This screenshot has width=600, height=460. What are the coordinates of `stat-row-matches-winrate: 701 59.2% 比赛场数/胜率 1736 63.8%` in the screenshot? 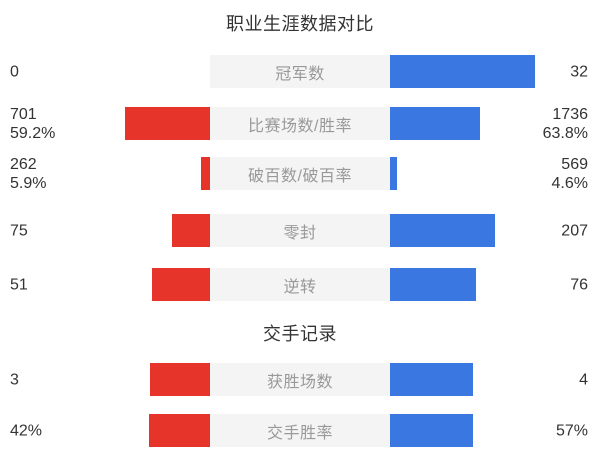 It's located at (300, 123).